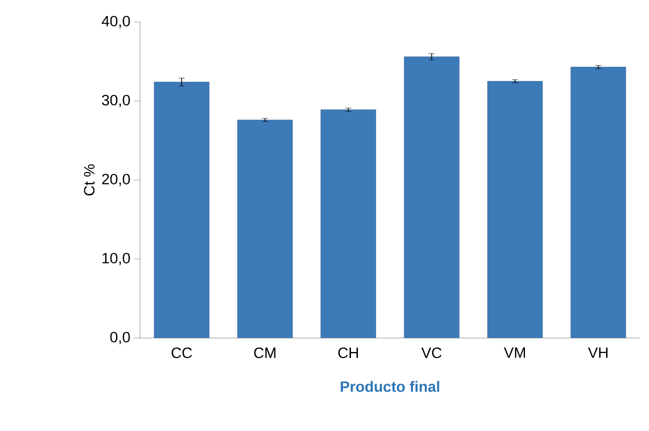 The height and width of the screenshot is (431, 649). Describe the element at coordinates (120, 338) in the screenshot. I see `y-tick-label: 0,0` at that location.